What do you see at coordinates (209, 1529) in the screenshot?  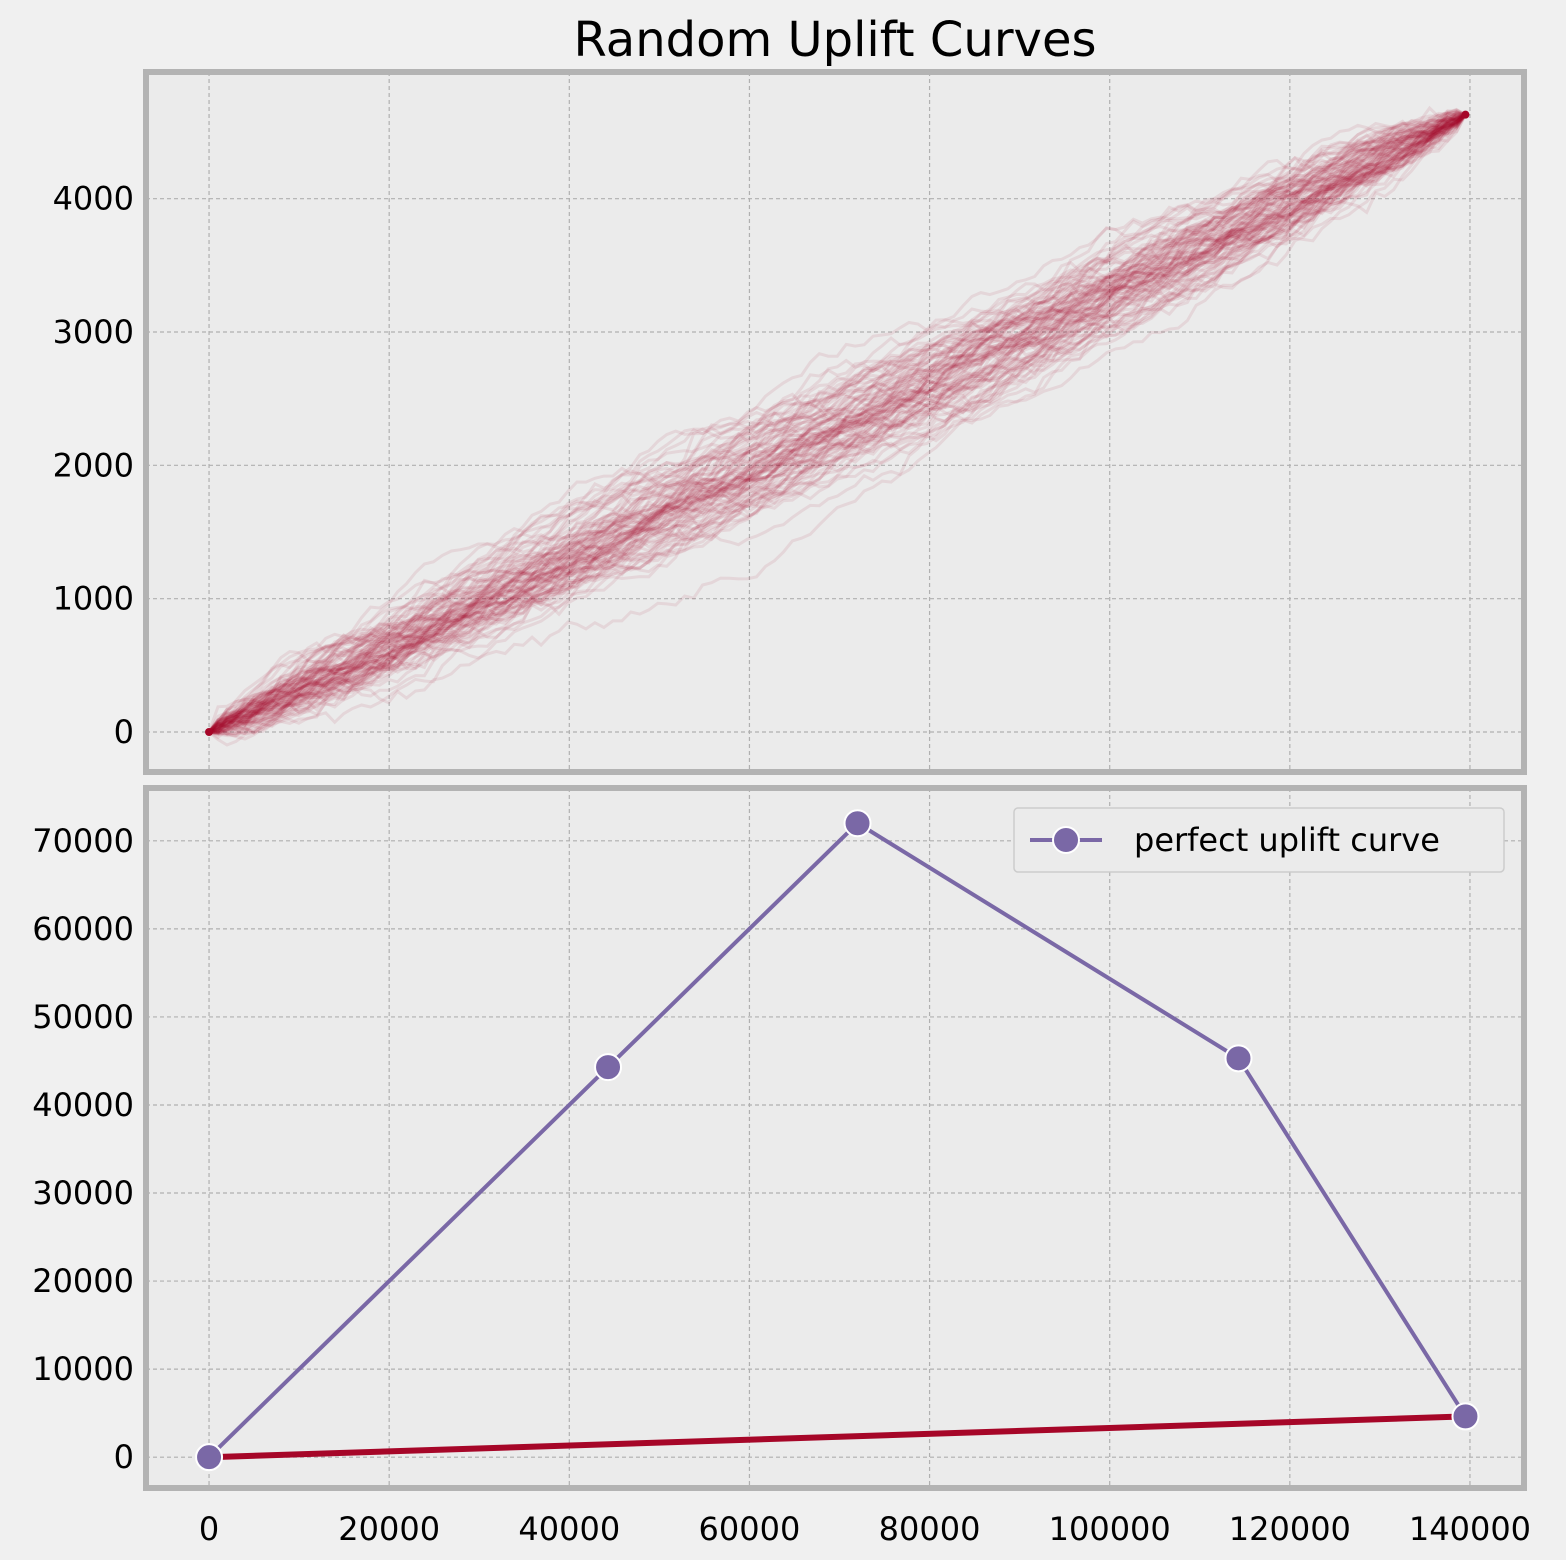 I see `x-tick-label: 0` at bounding box center [209, 1529].